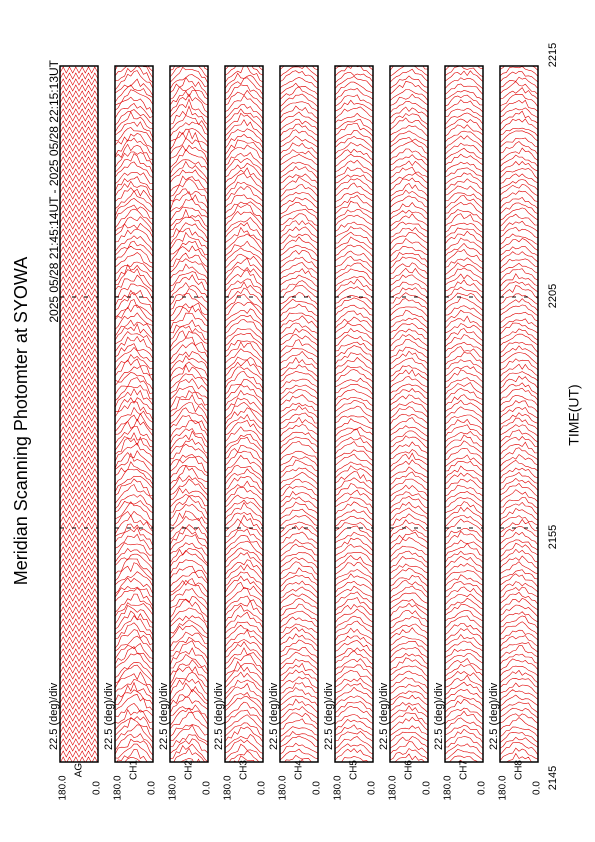 Image resolution: width=595 pixels, height=842 pixels. Describe the element at coordinates (464, 770) in the screenshot. I see `channel-label: CH7` at that location.